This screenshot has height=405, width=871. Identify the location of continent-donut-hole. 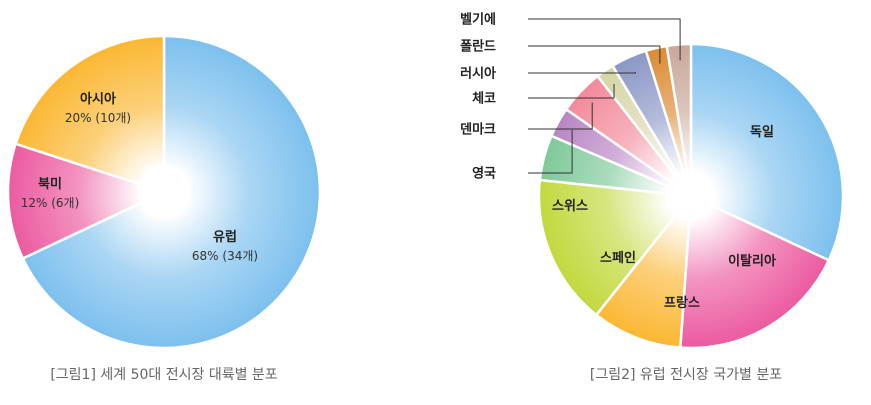
(164, 192).